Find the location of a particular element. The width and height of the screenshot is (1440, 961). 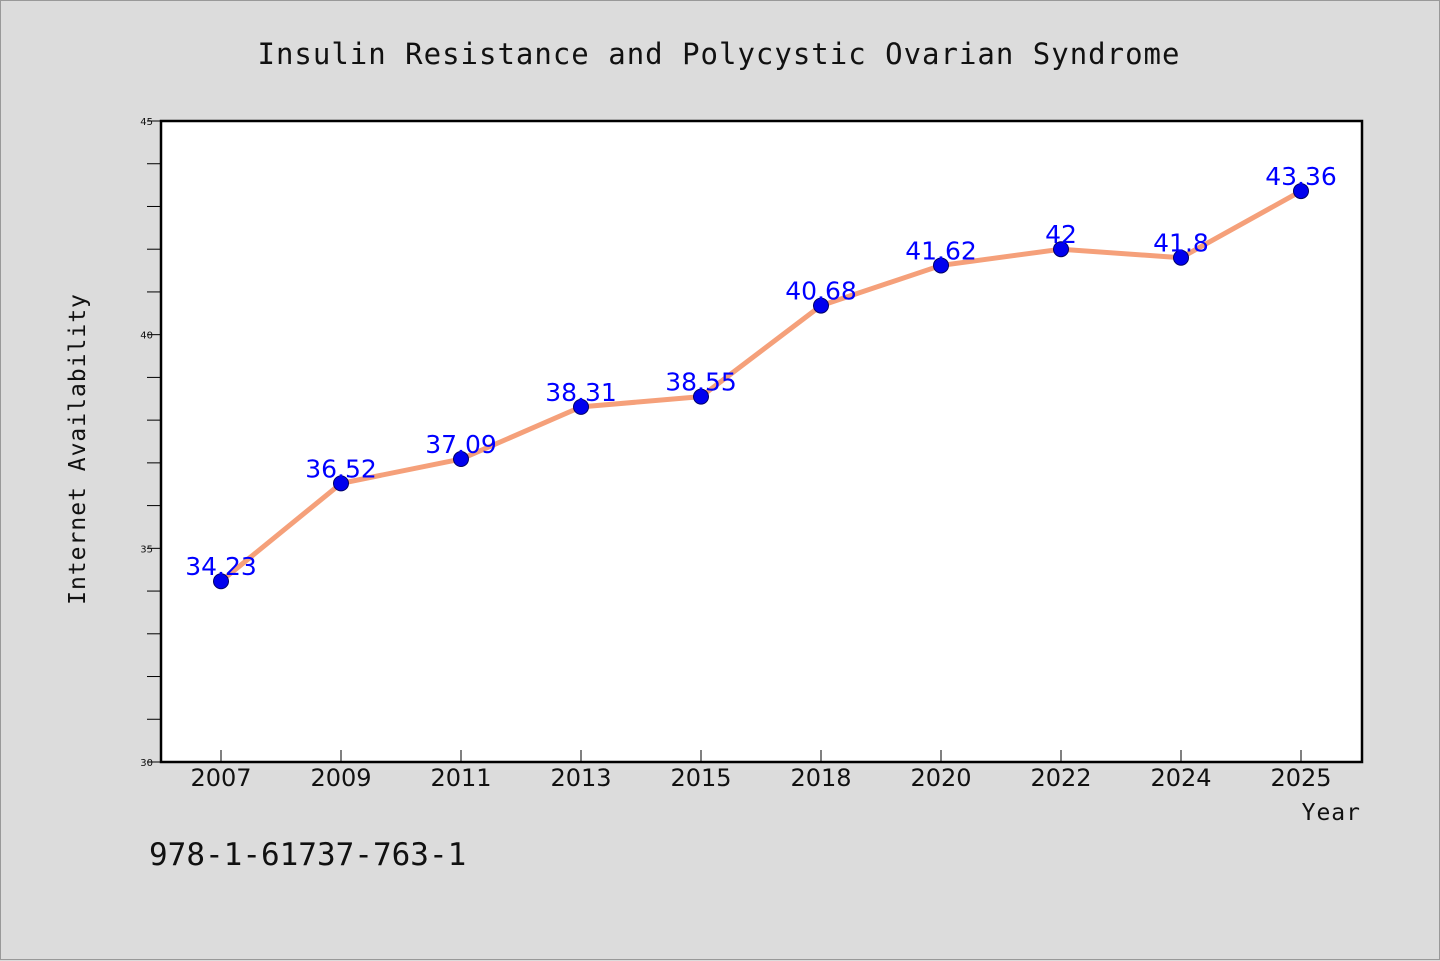

y-tick-label: 30 is located at coordinates (146, 763).